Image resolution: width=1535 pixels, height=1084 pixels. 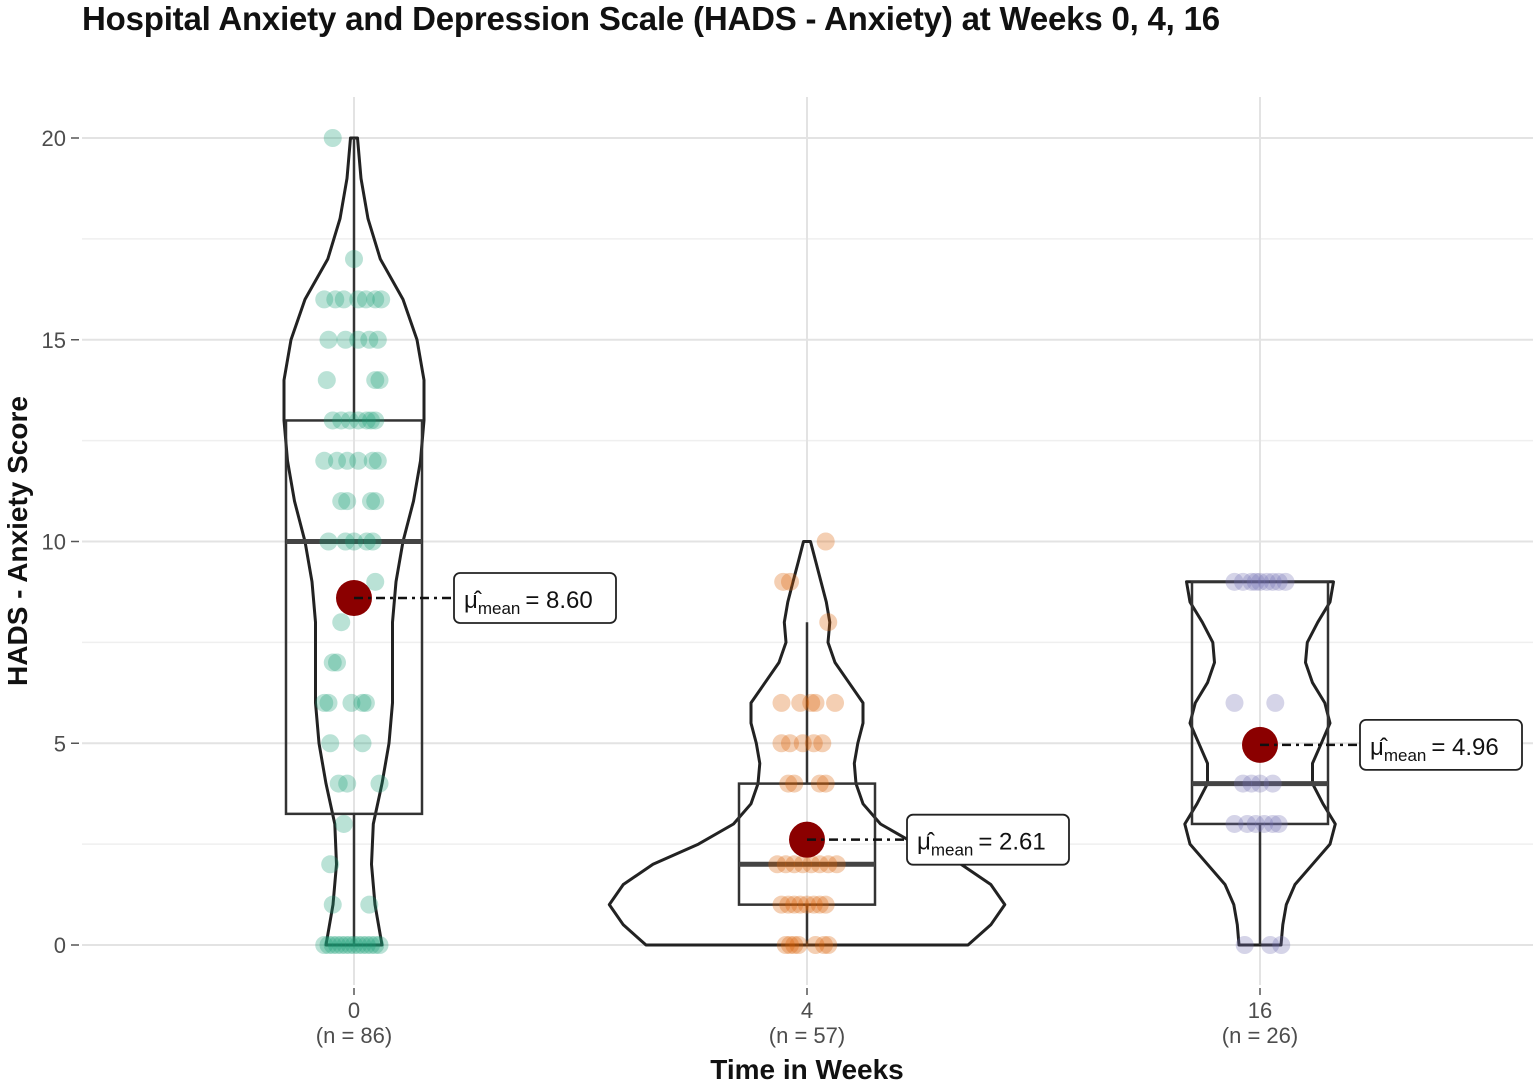 What do you see at coordinates (354, 1035) in the screenshot?
I see `x-tick-n-label: (n = 86)` at bounding box center [354, 1035].